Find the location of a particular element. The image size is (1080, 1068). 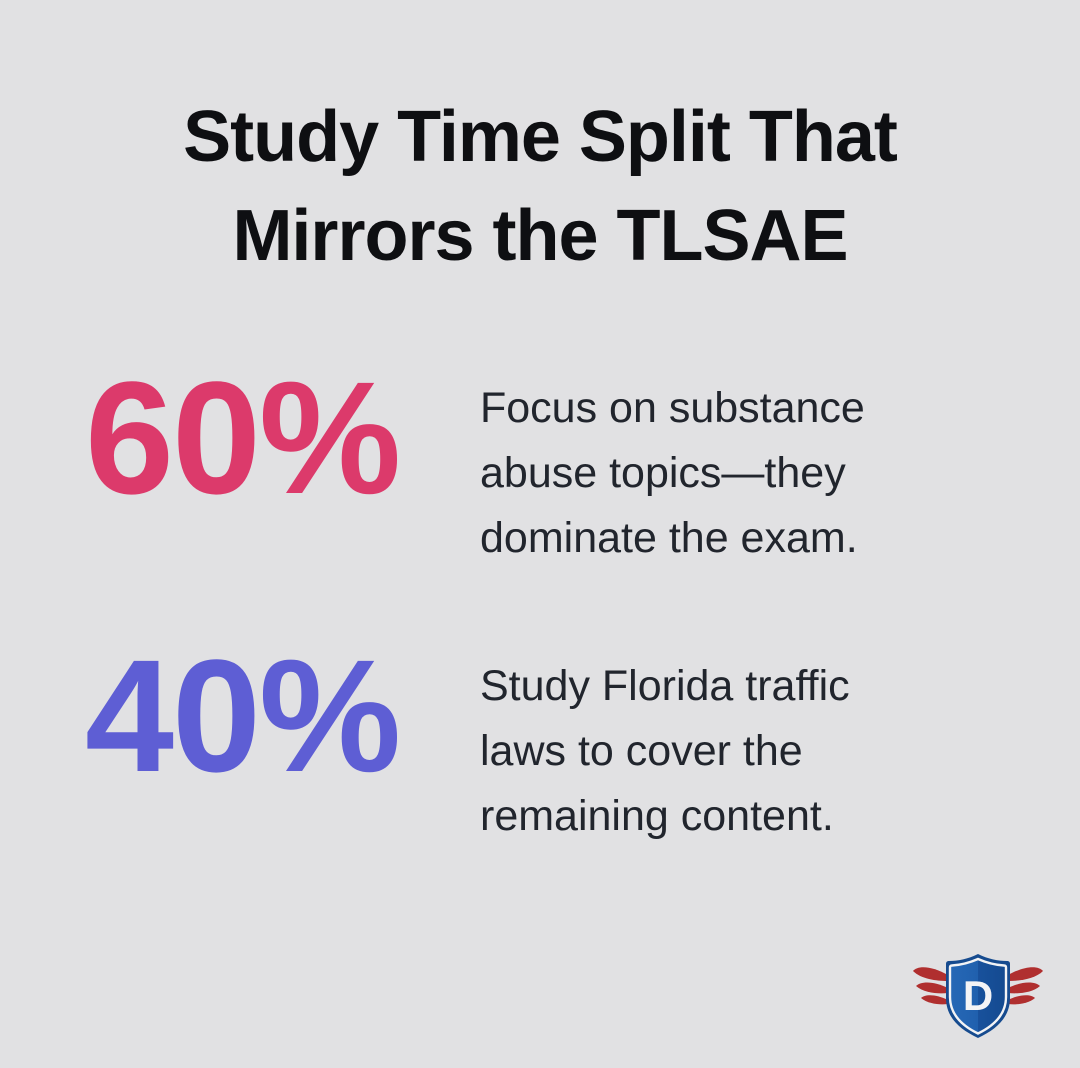

shield-body is located at coordinates (978, 996).